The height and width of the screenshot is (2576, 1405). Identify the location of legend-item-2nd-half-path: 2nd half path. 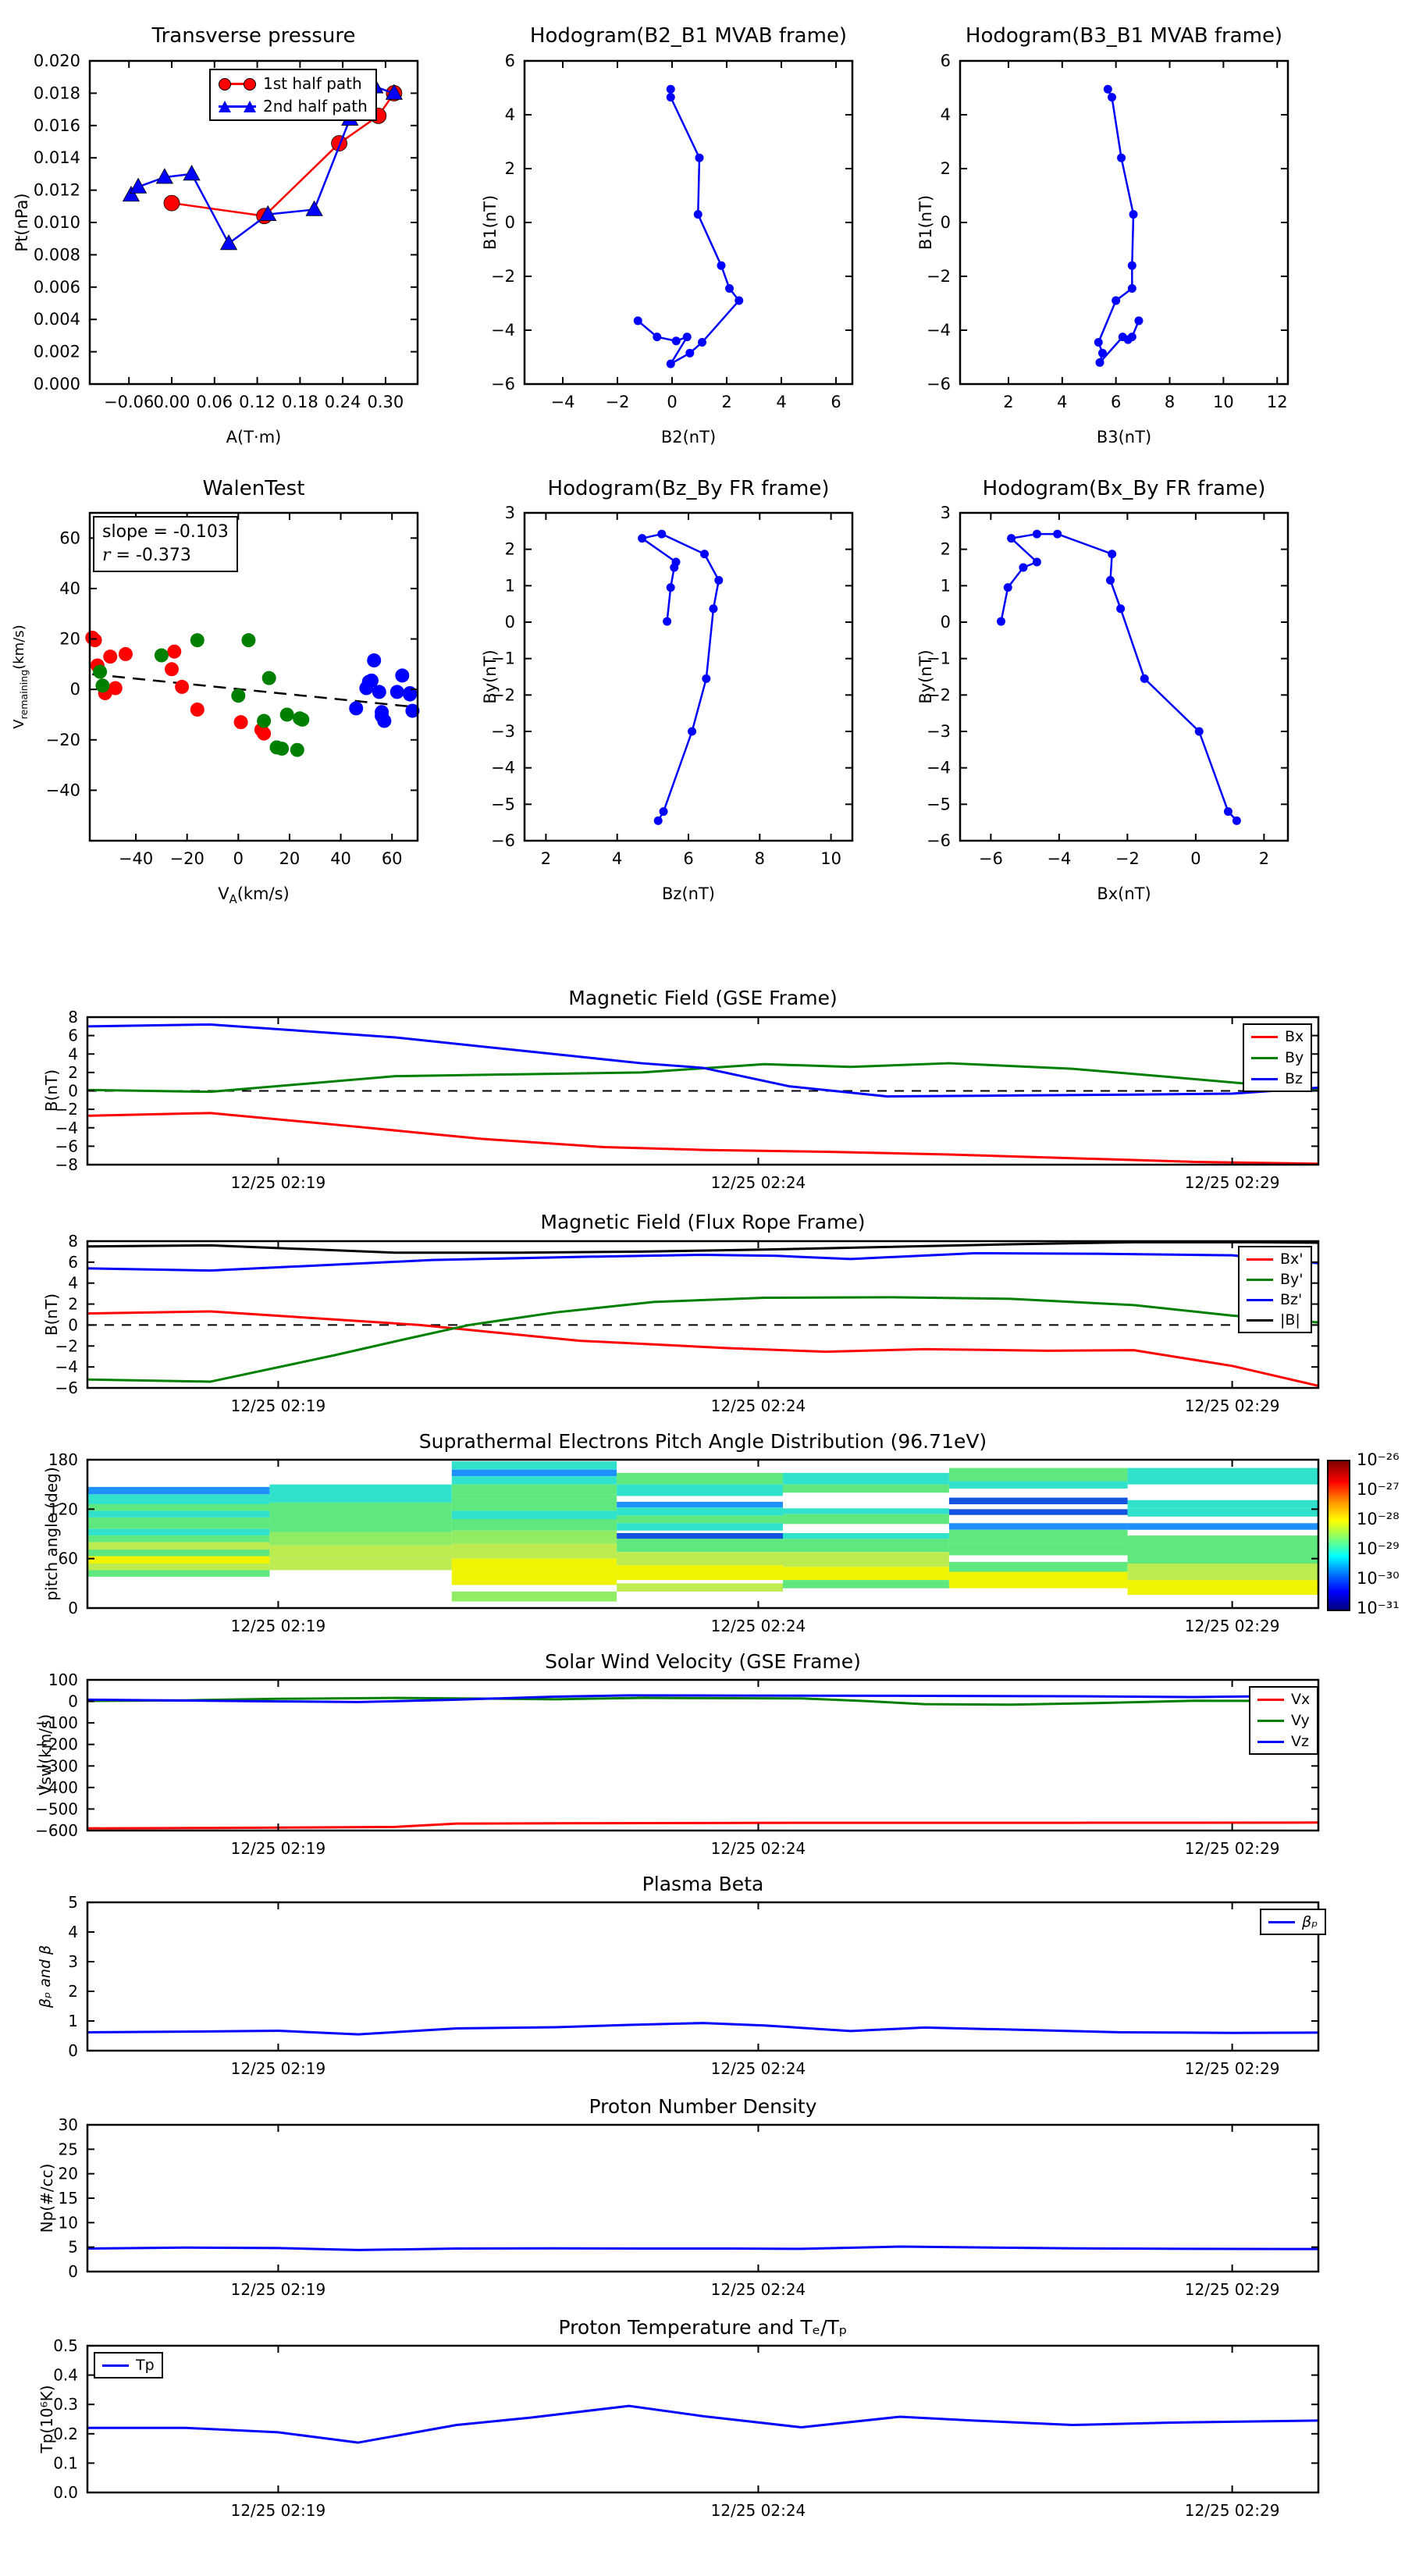
(293, 106).